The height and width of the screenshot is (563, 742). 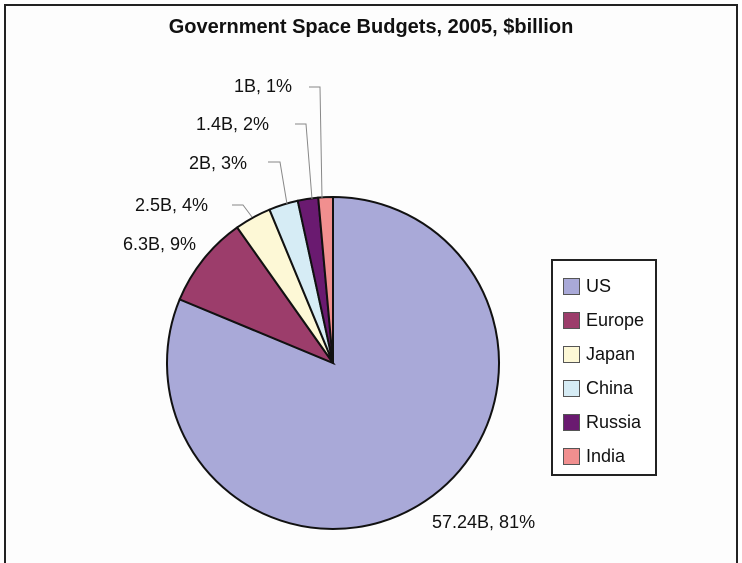 What do you see at coordinates (232, 124) in the screenshot?
I see `data-label-russia: 1.4B, 2%` at bounding box center [232, 124].